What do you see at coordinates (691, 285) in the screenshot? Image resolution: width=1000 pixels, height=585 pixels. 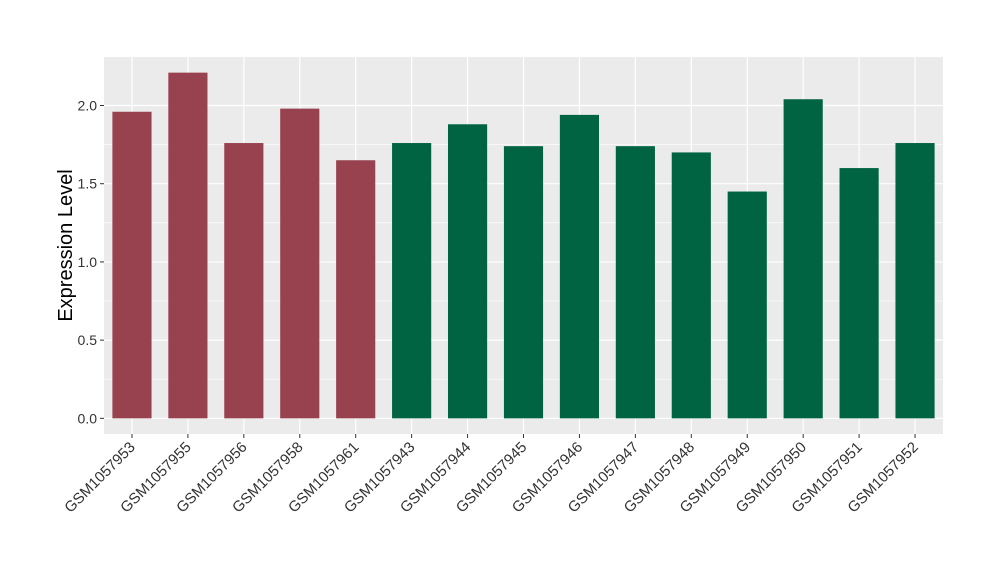 I see `bar-GSM1057948` at bounding box center [691, 285].